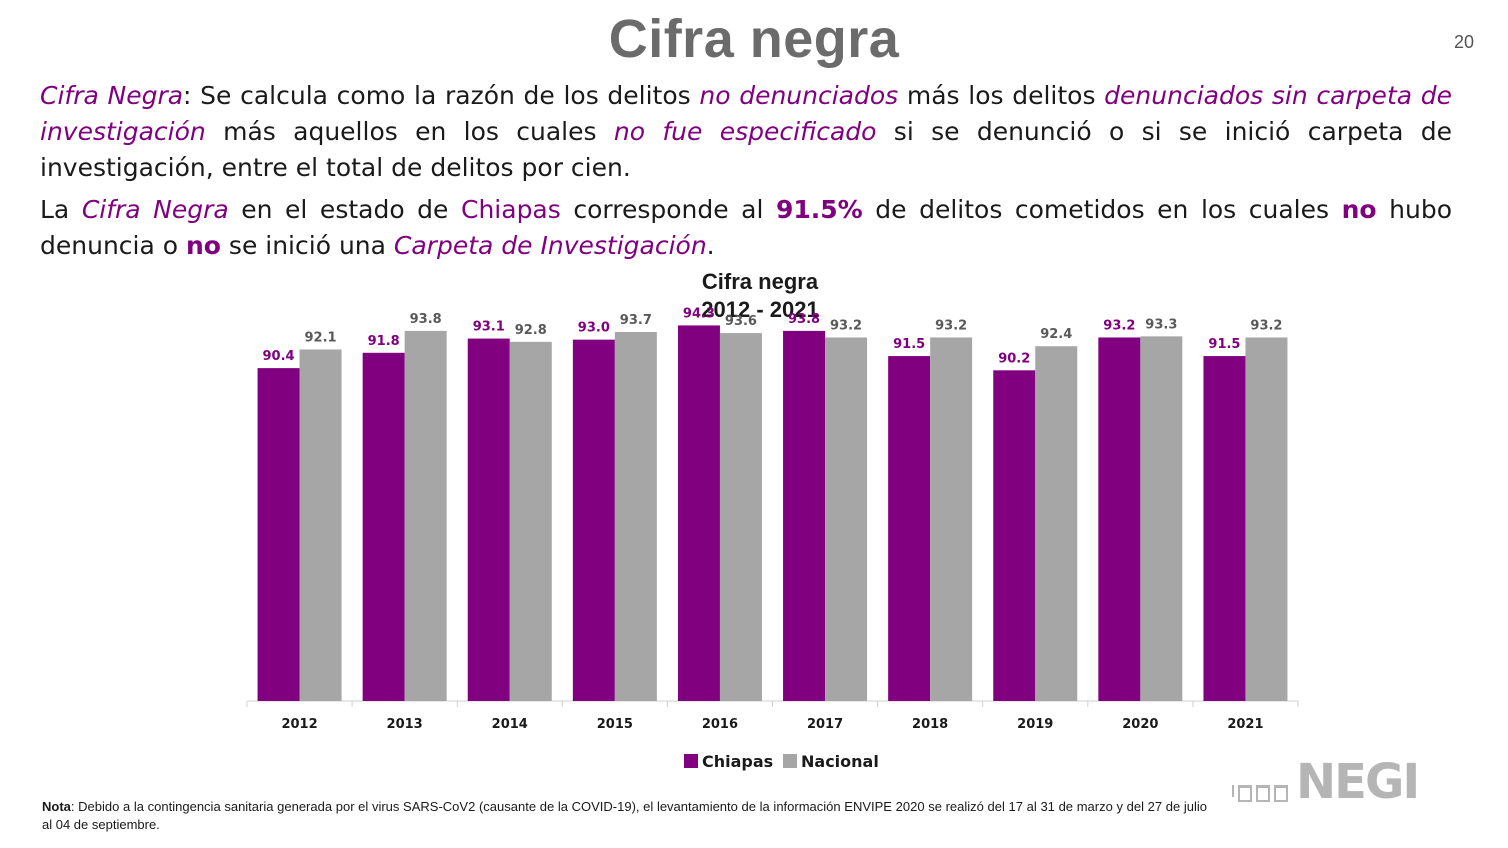 The height and width of the screenshot is (848, 1508). What do you see at coordinates (746, 113) in the screenshot?
I see `term-denunciados-sin-carpeta: denunciados sin carpeta de investigación` at bounding box center [746, 113].